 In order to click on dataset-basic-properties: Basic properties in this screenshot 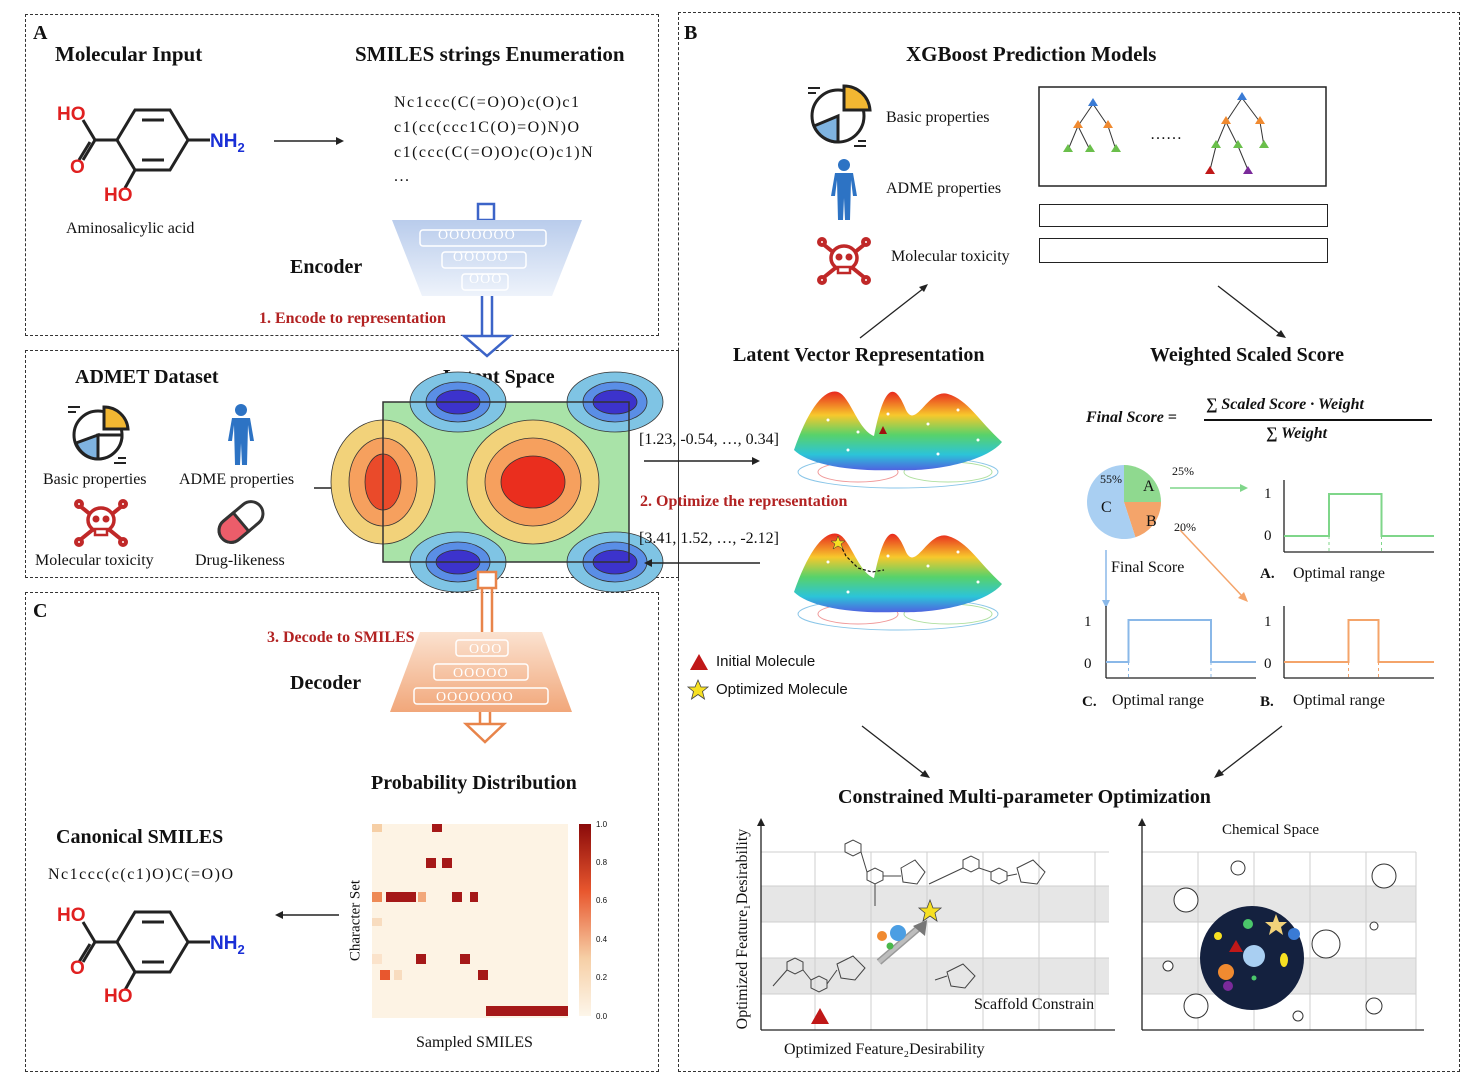, I will do `click(95, 479)`.